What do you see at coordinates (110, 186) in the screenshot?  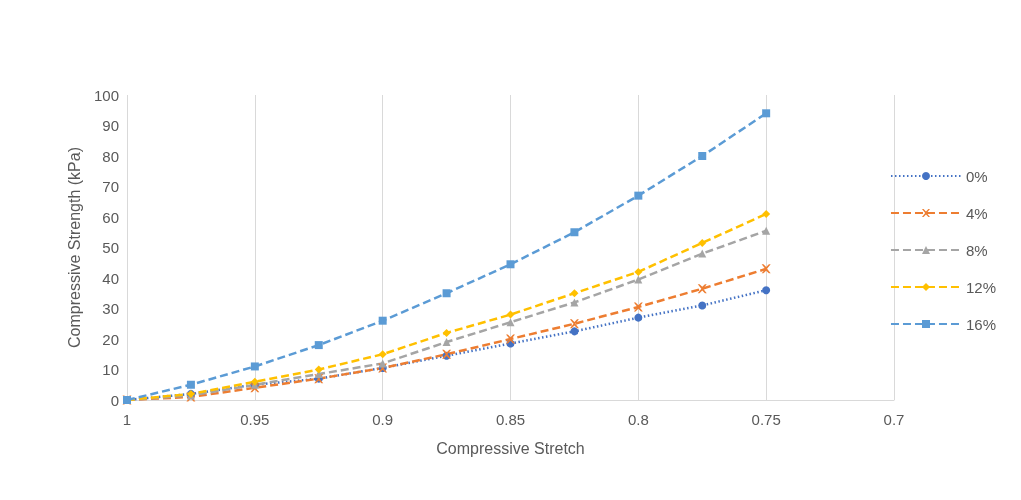 I see `y-tick-label: 70` at bounding box center [110, 186].